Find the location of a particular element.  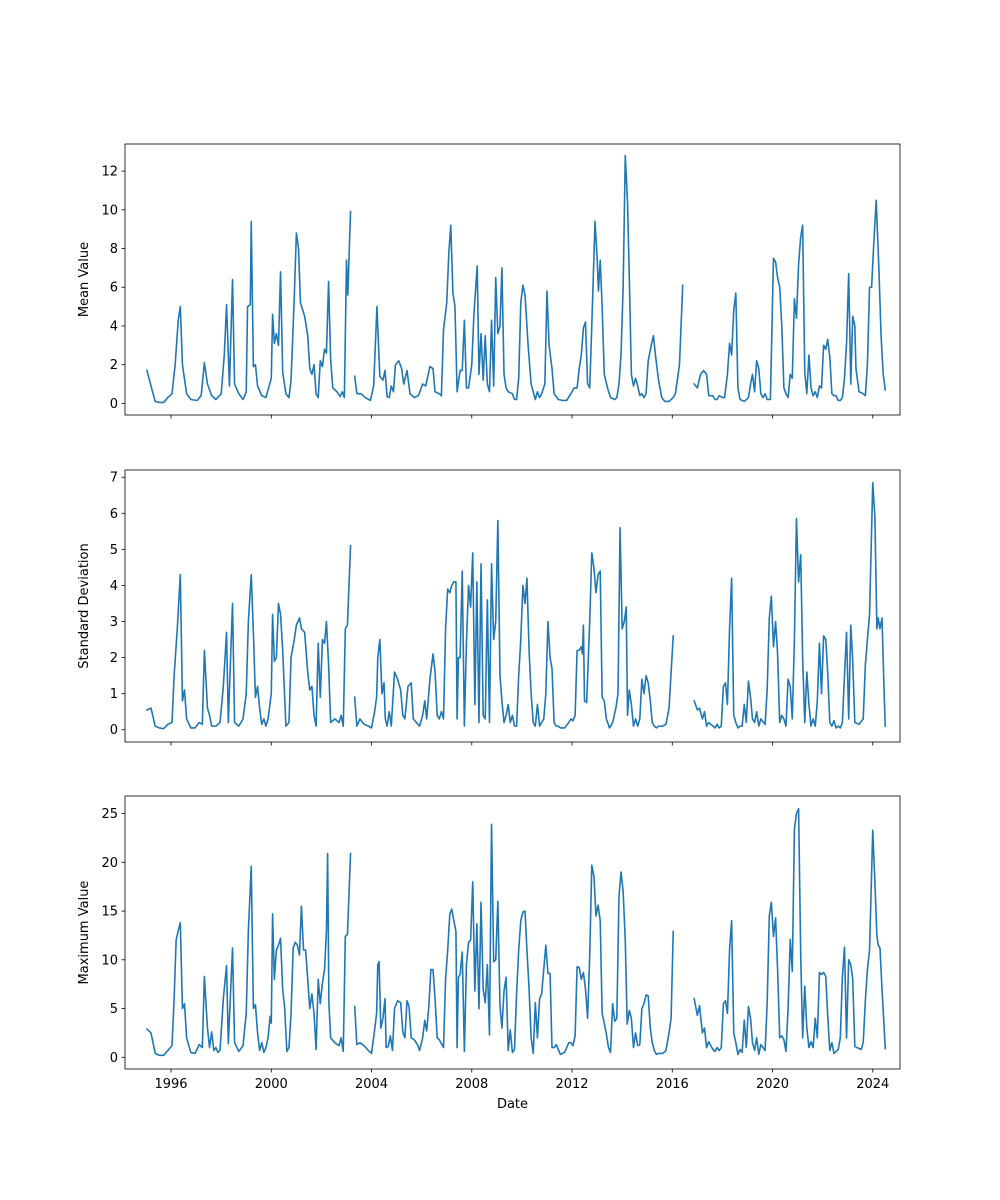

ylabel-standard-deviation: Standard Deviation is located at coordinates (84, 605).